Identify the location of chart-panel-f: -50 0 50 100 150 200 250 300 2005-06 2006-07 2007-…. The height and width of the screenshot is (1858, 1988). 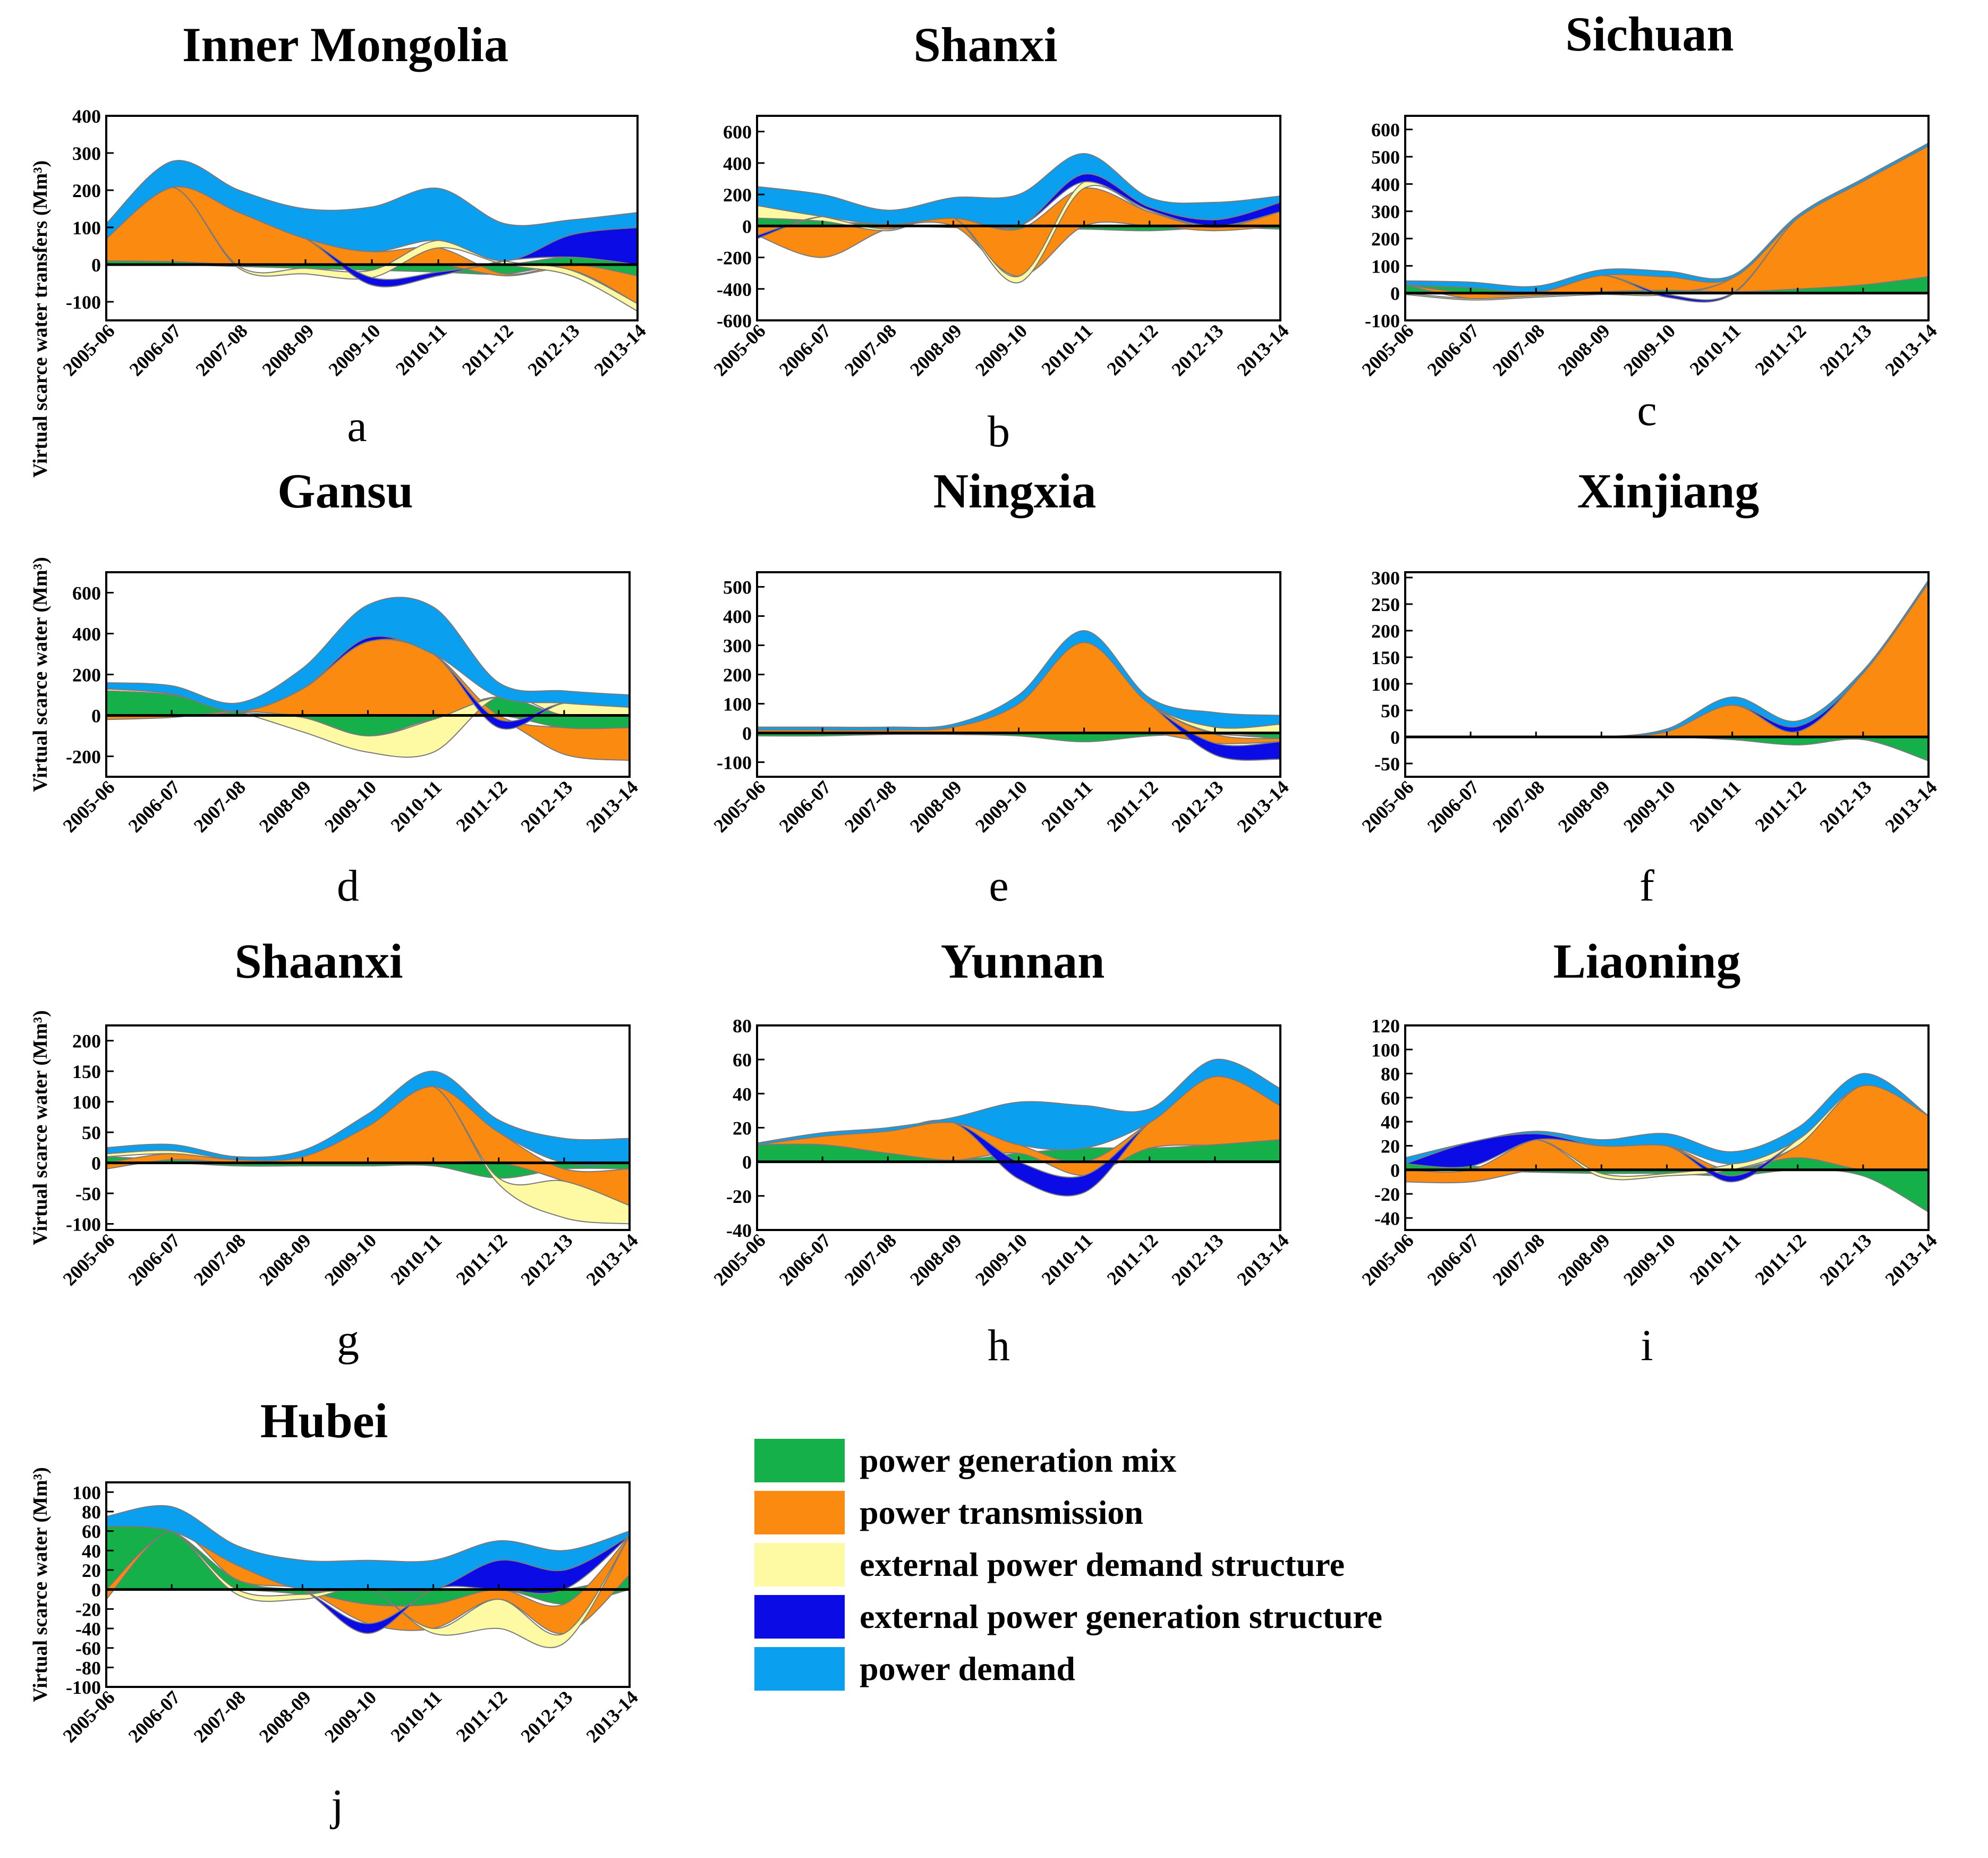
(1650, 687).